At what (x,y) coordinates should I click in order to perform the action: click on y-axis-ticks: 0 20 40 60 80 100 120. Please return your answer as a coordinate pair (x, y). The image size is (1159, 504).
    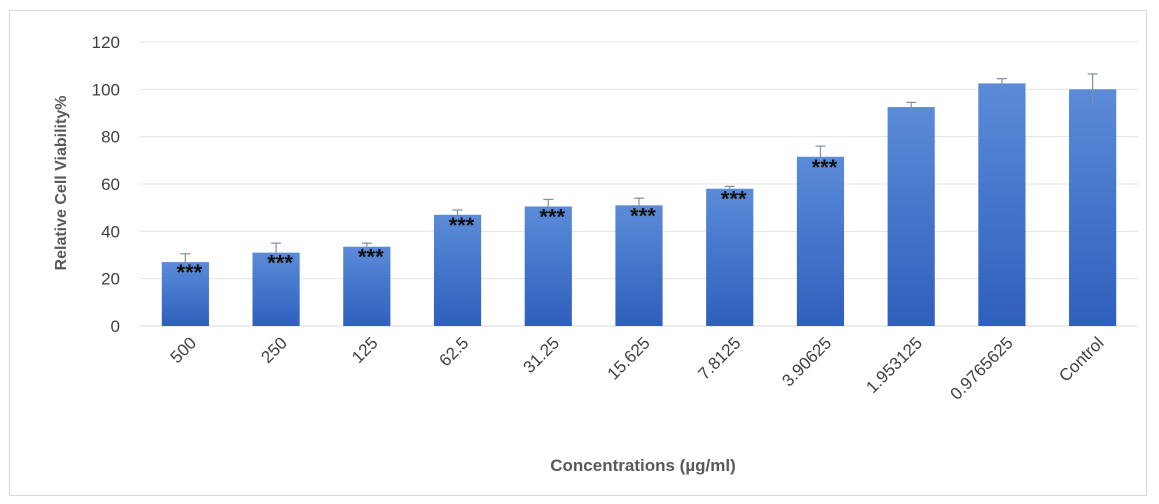
    Looking at the image, I should click on (106, 184).